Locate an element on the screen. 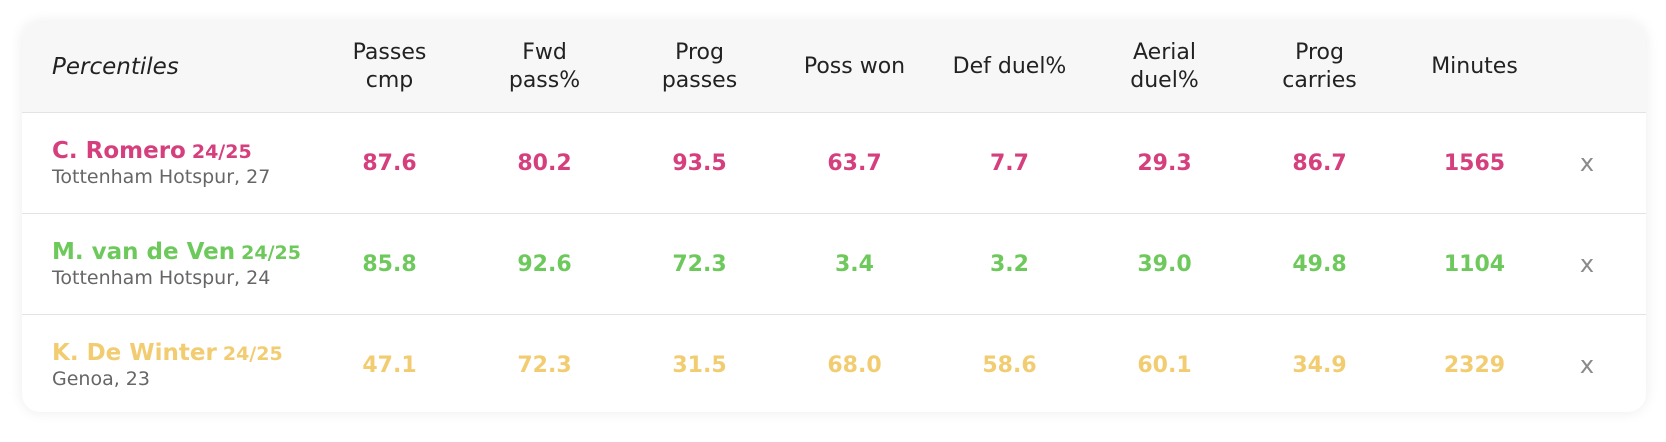 Image resolution: width=1666 pixels, height=442 pixels. header-aerial-duel: Aerial duel% is located at coordinates (1164, 66).